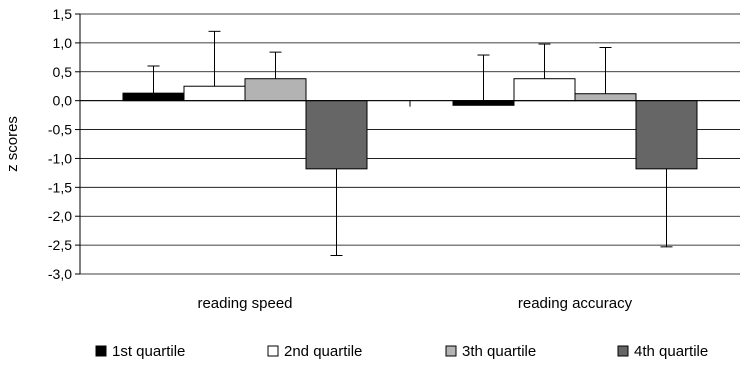 The width and height of the screenshot is (745, 374). I want to click on y-tick-label: -3,0, so click(60, 274).